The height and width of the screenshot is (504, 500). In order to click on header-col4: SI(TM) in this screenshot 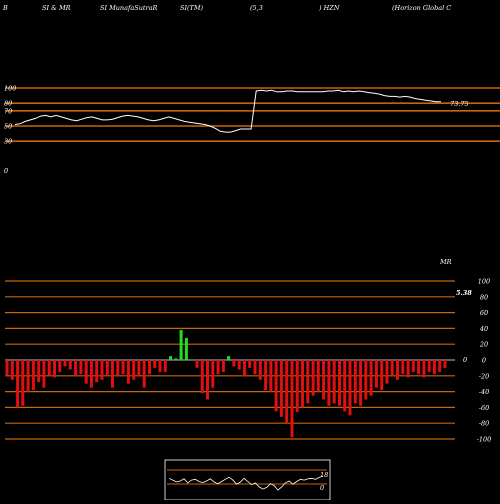, I will do `click(192, 8)`.